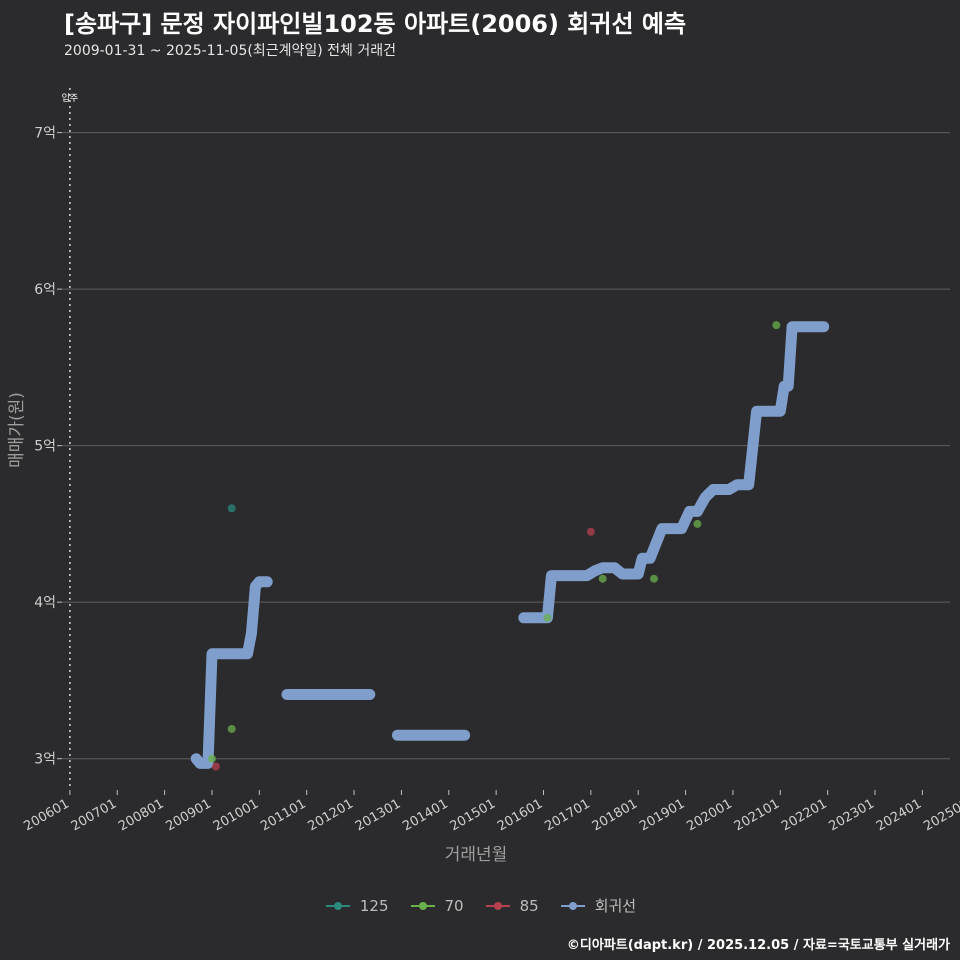 Image resolution: width=960 pixels, height=960 pixels. I want to click on y-tick-label: 6억, so click(45, 290).